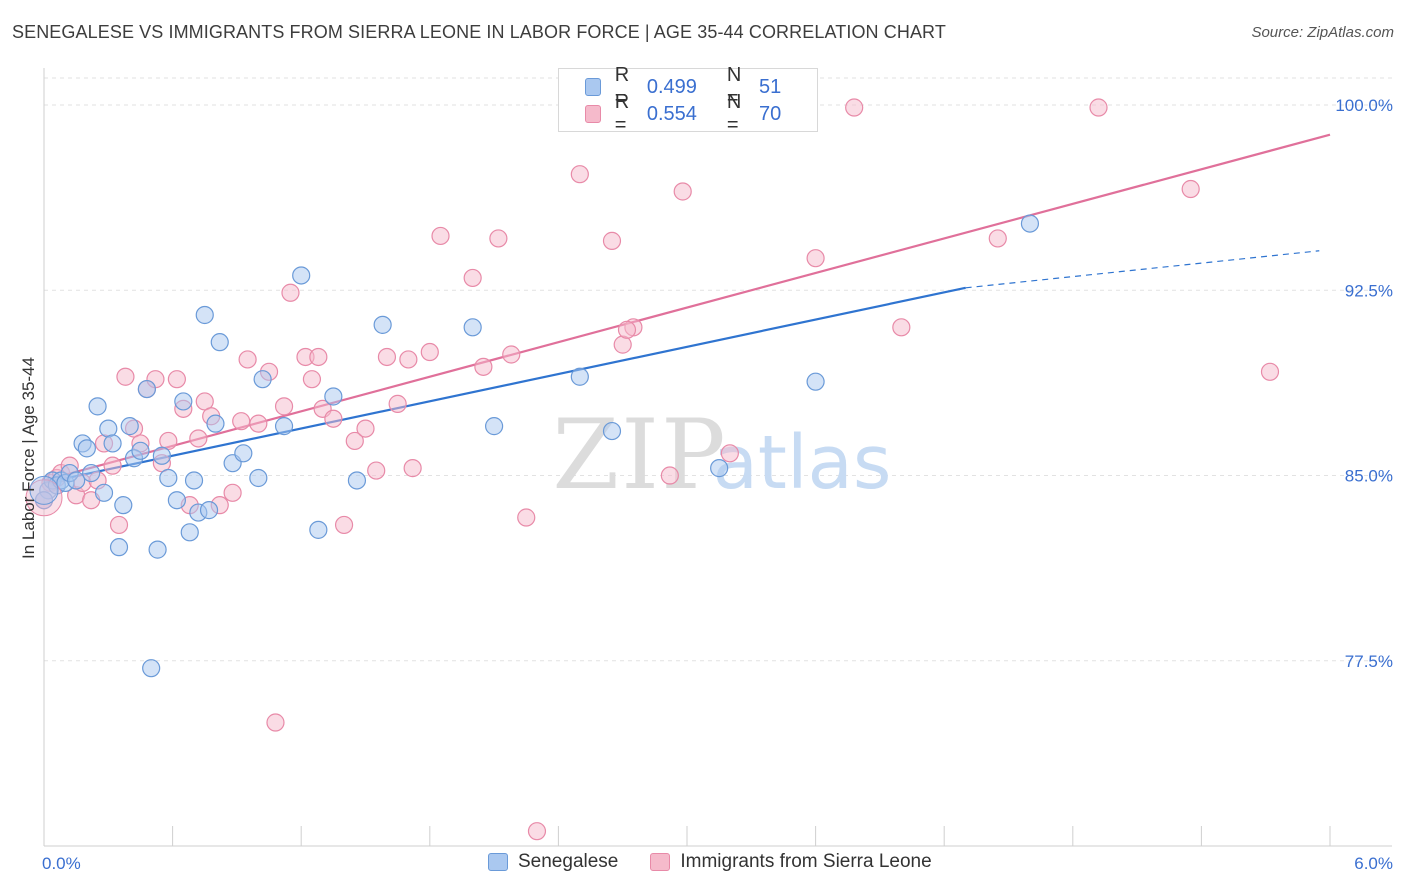 The height and width of the screenshot is (892, 1406). Describe the element at coordinates (1142, 269) in the screenshot. I see `senegalese-trend-extension` at that location.